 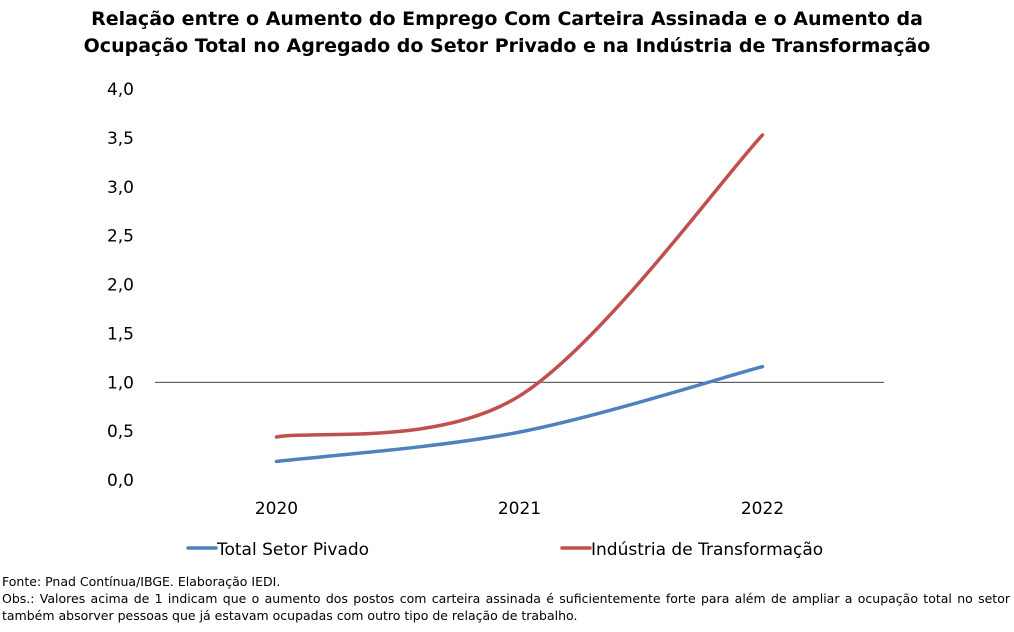 I want to click on y-tick-label: 0,5, so click(x=120, y=432).